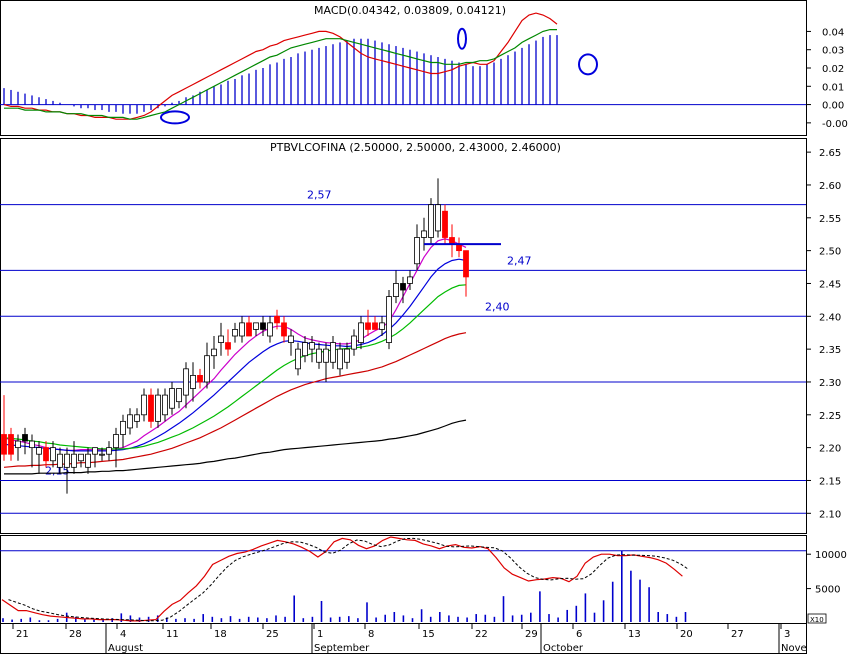 The height and width of the screenshot is (654, 853). Describe the element at coordinates (320, 634) in the screenshot. I see `date-tick-label: 1` at that location.